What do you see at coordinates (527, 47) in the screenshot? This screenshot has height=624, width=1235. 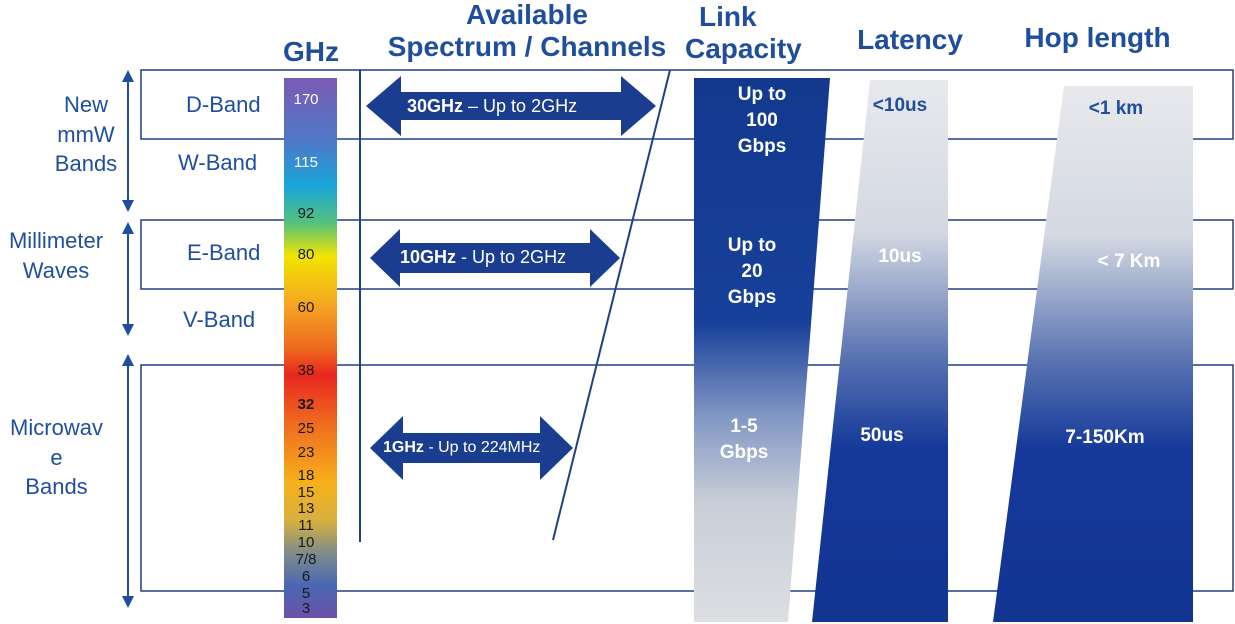 I see `header-spectrum-line2: Spectrum / Channels` at bounding box center [527, 47].